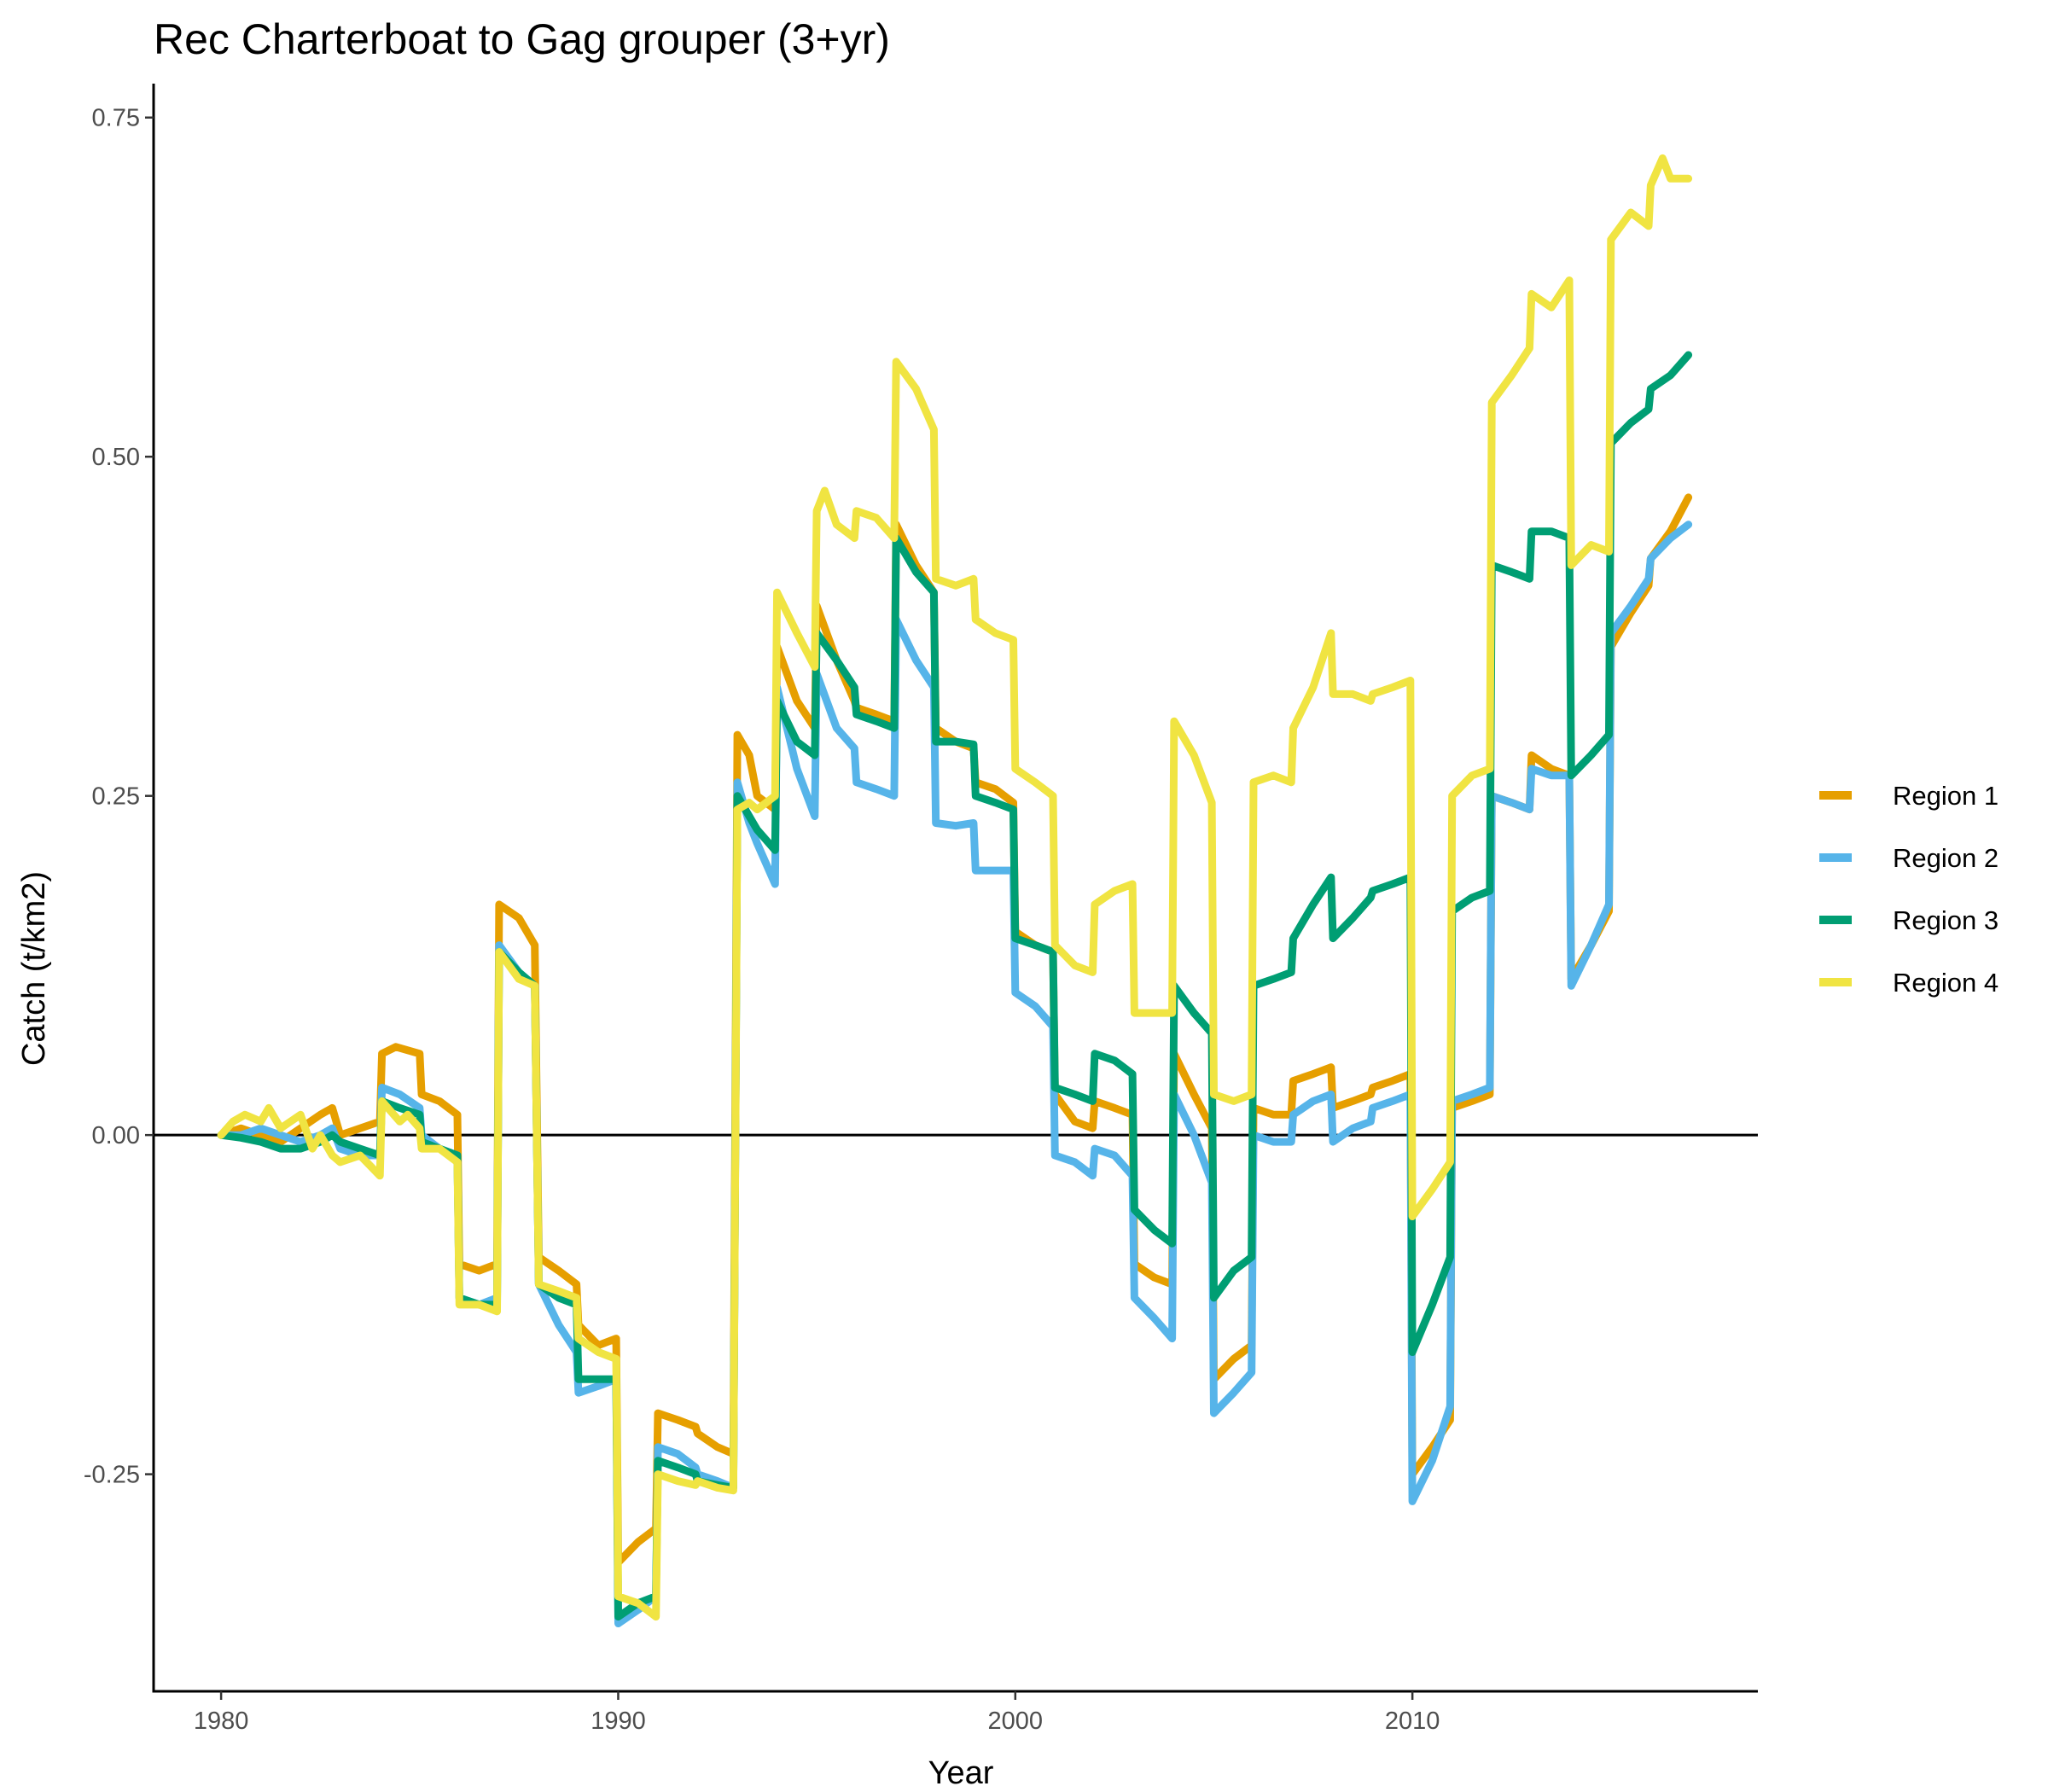  Describe the element at coordinates (116, 458) in the screenshot. I see `y-tick-label: 0.50` at that location.